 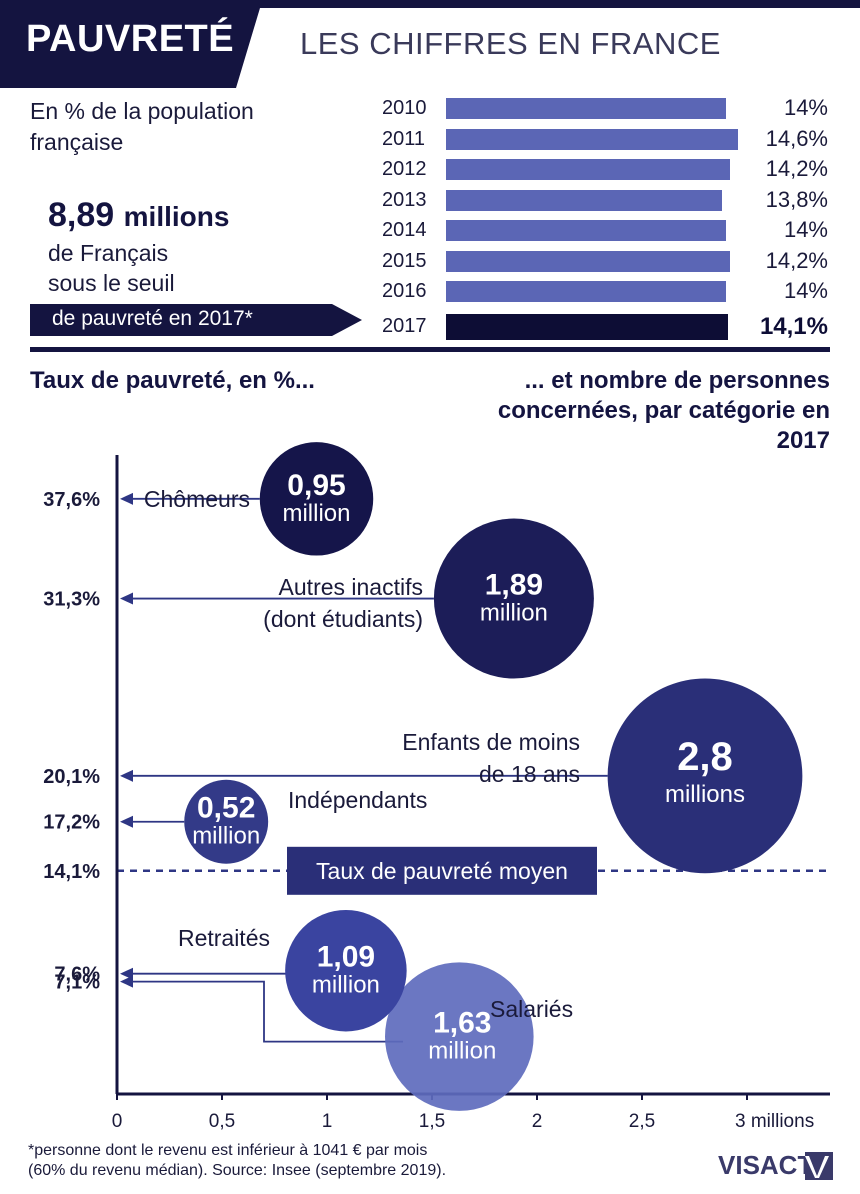 What do you see at coordinates (404, 291) in the screenshot?
I see `year-label: 2016` at bounding box center [404, 291].